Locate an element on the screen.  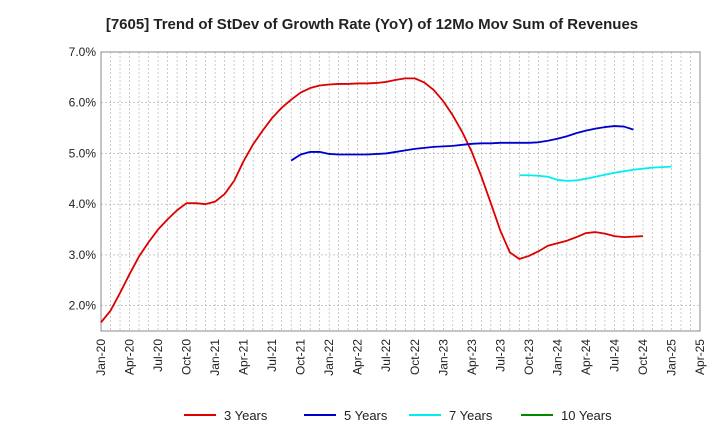
x-tick-label: Apr-24 is located at coordinates (586, 357).